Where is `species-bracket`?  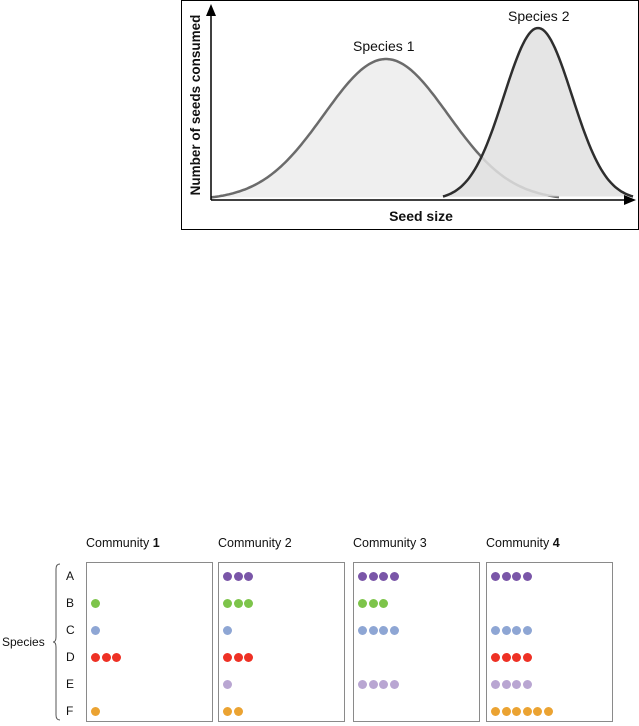
species-bracket is located at coordinates (56, 642).